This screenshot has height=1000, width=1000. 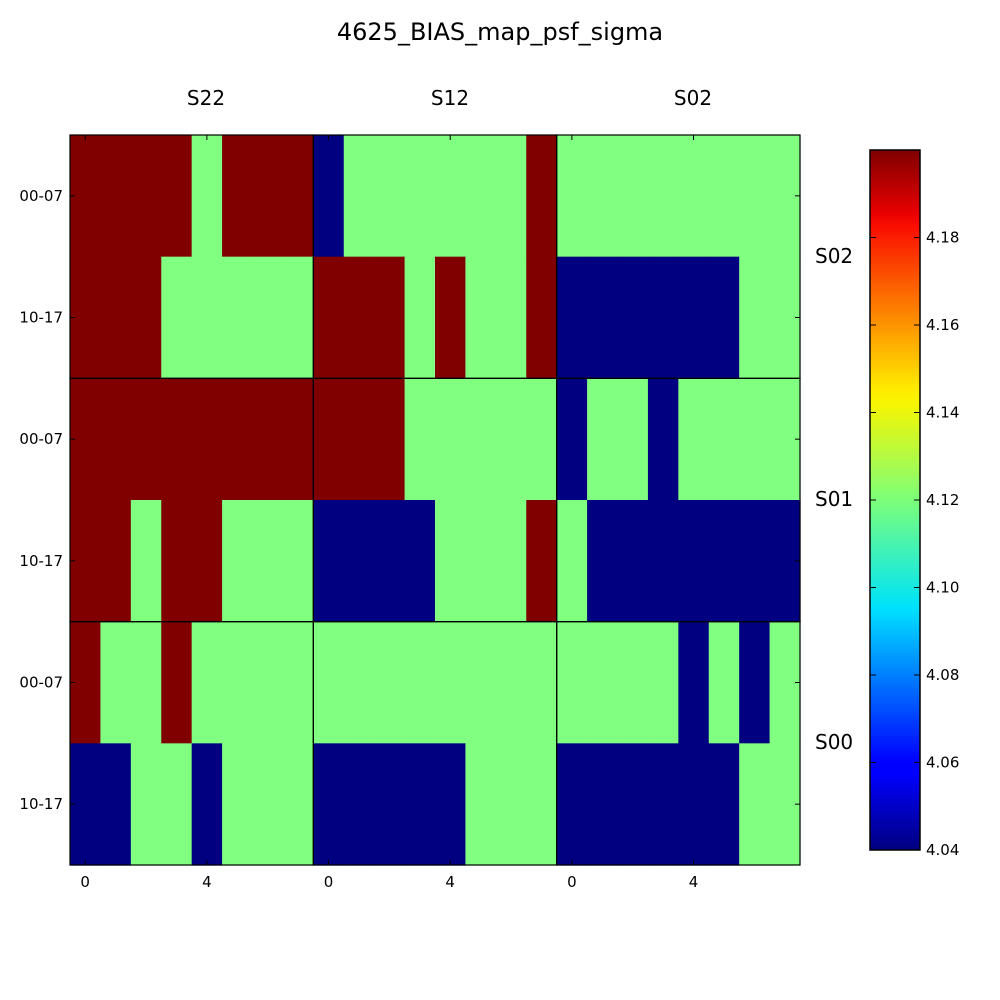 What do you see at coordinates (500, 32) in the screenshot?
I see `chart-title: 4625_BIAS_map_psf_sigma` at bounding box center [500, 32].